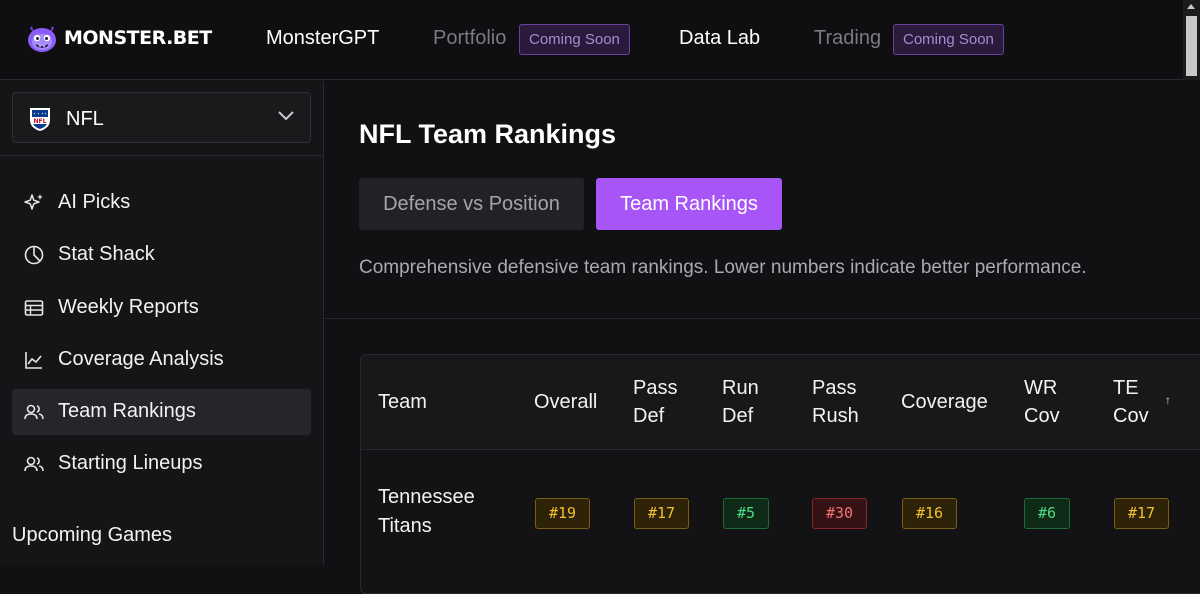 The image size is (1200, 594). Describe the element at coordinates (470, 38) in the screenshot. I see `nav-portfolio: Portfolio` at that location.